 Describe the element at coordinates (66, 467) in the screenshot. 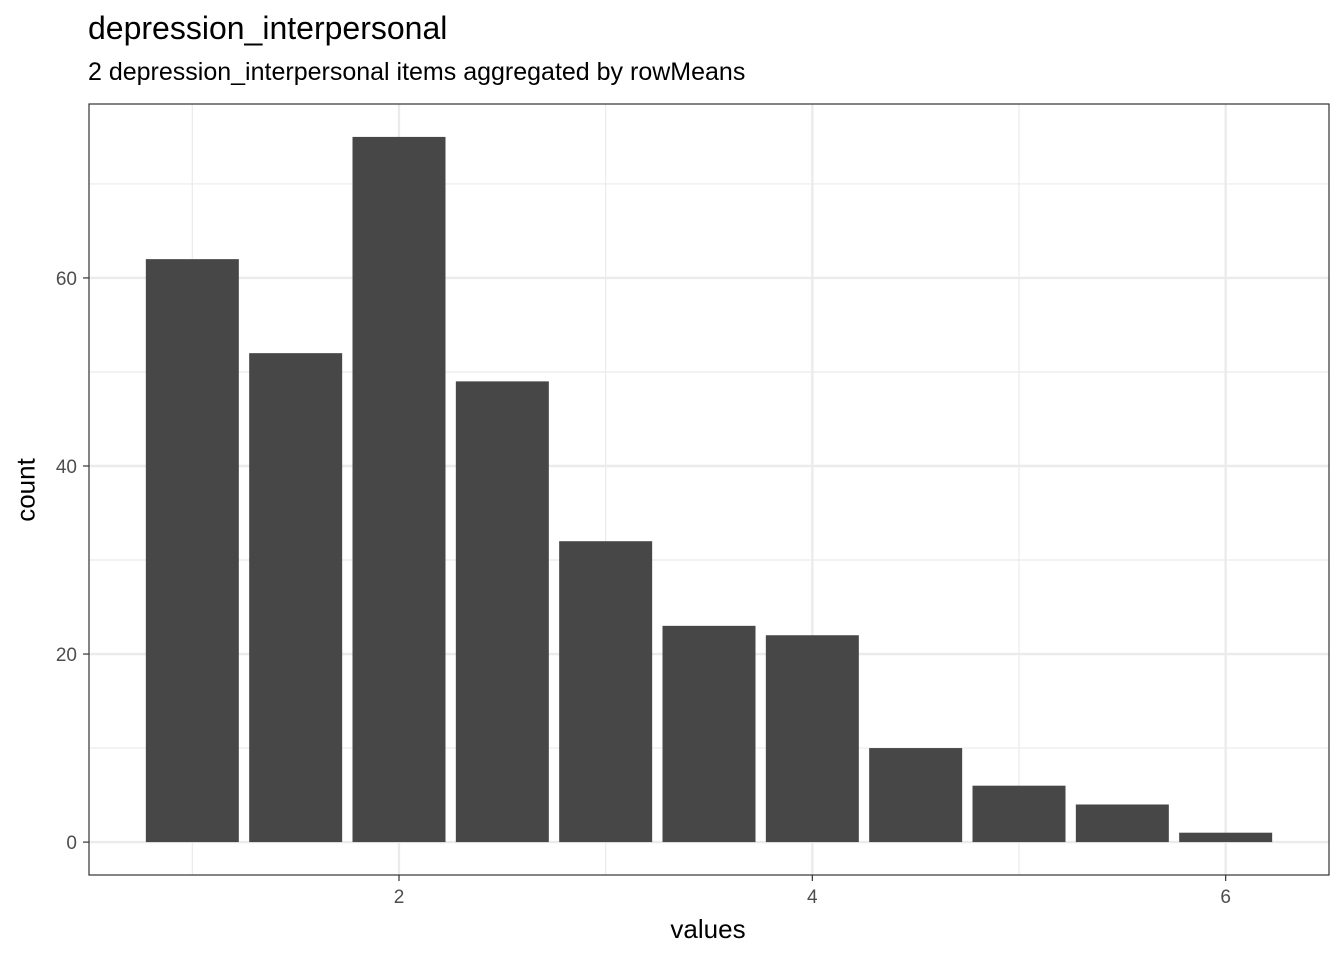

I see `y-tick-label: 40` at that location.